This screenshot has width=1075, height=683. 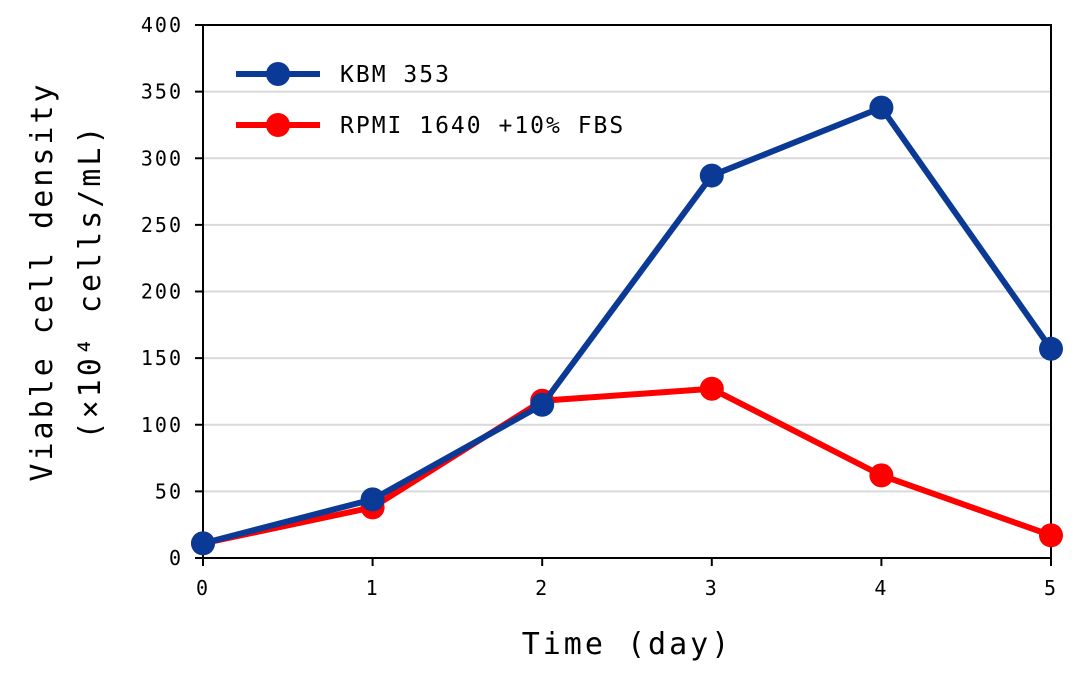 What do you see at coordinates (162, 92) in the screenshot?
I see `y-tick-label: 350` at bounding box center [162, 92].